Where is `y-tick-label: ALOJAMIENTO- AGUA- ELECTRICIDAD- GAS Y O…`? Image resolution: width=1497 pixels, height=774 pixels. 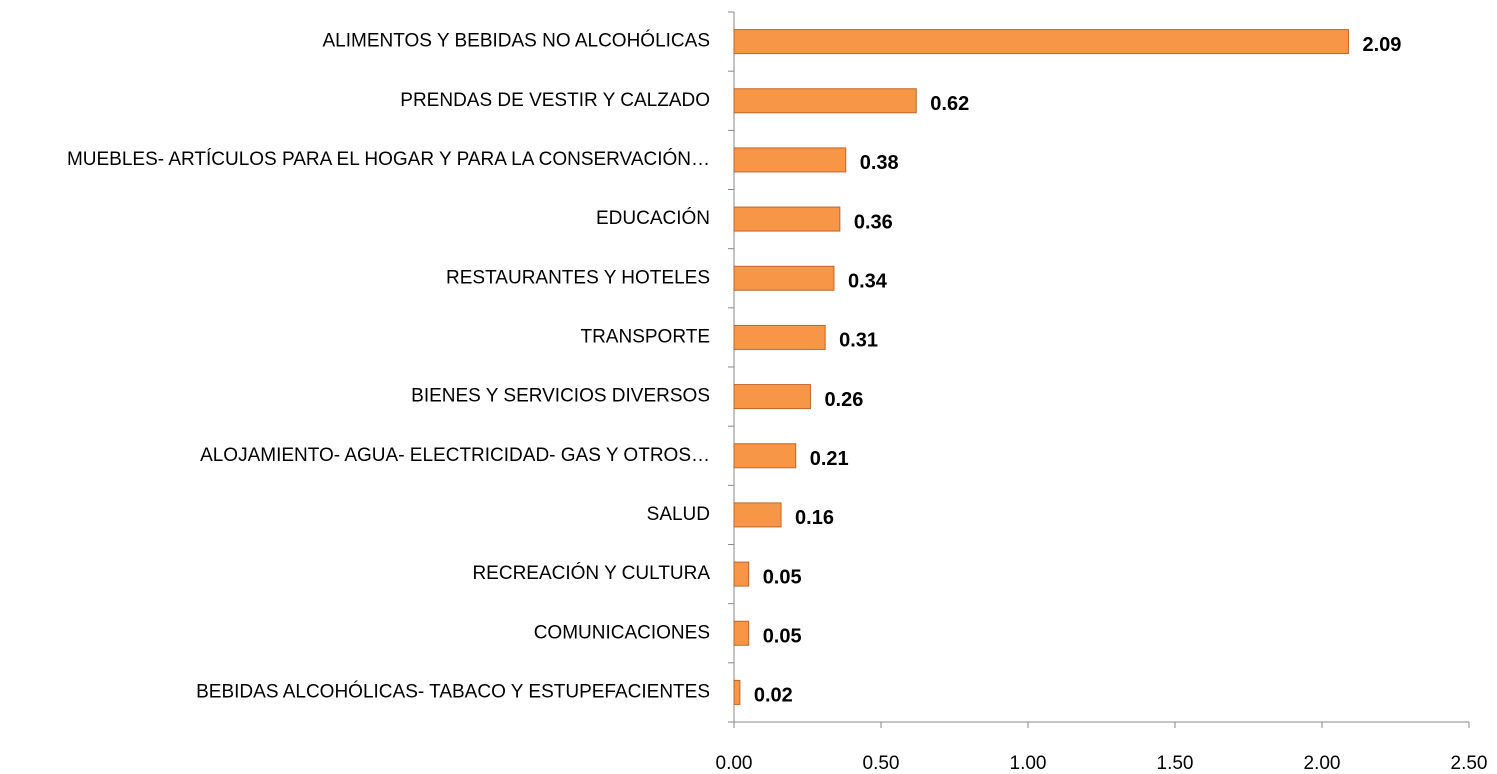 y-tick-label: ALOJAMIENTO- AGUA- ELECTRICIDAD- GAS Y O… is located at coordinates (455, 455).